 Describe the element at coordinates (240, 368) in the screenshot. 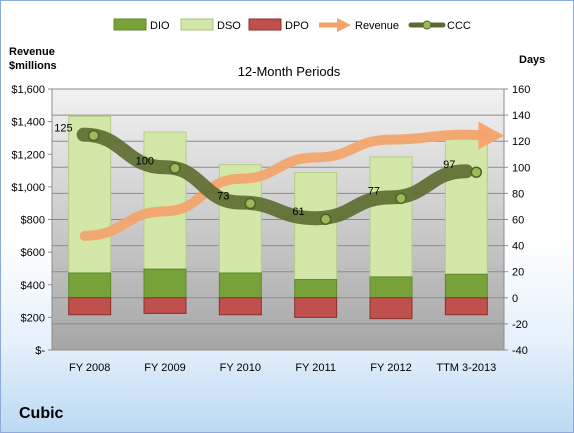

I see `category-label: FY 2010` at that location.